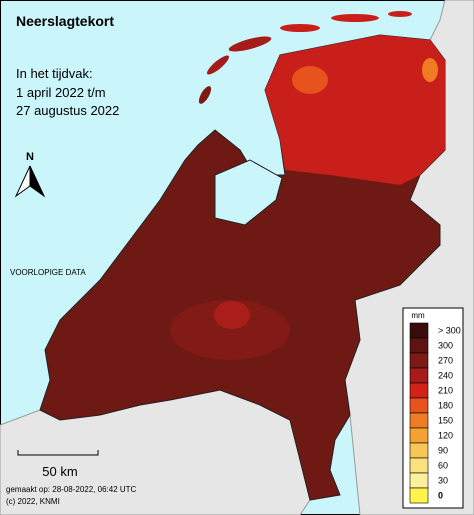 Image resolution: width=474 pixels, height=515 pixels. What do you see at coordinates (449, 331) in the screenshot?
I see `legend-label: > 300` at bounding box center [449, 331].